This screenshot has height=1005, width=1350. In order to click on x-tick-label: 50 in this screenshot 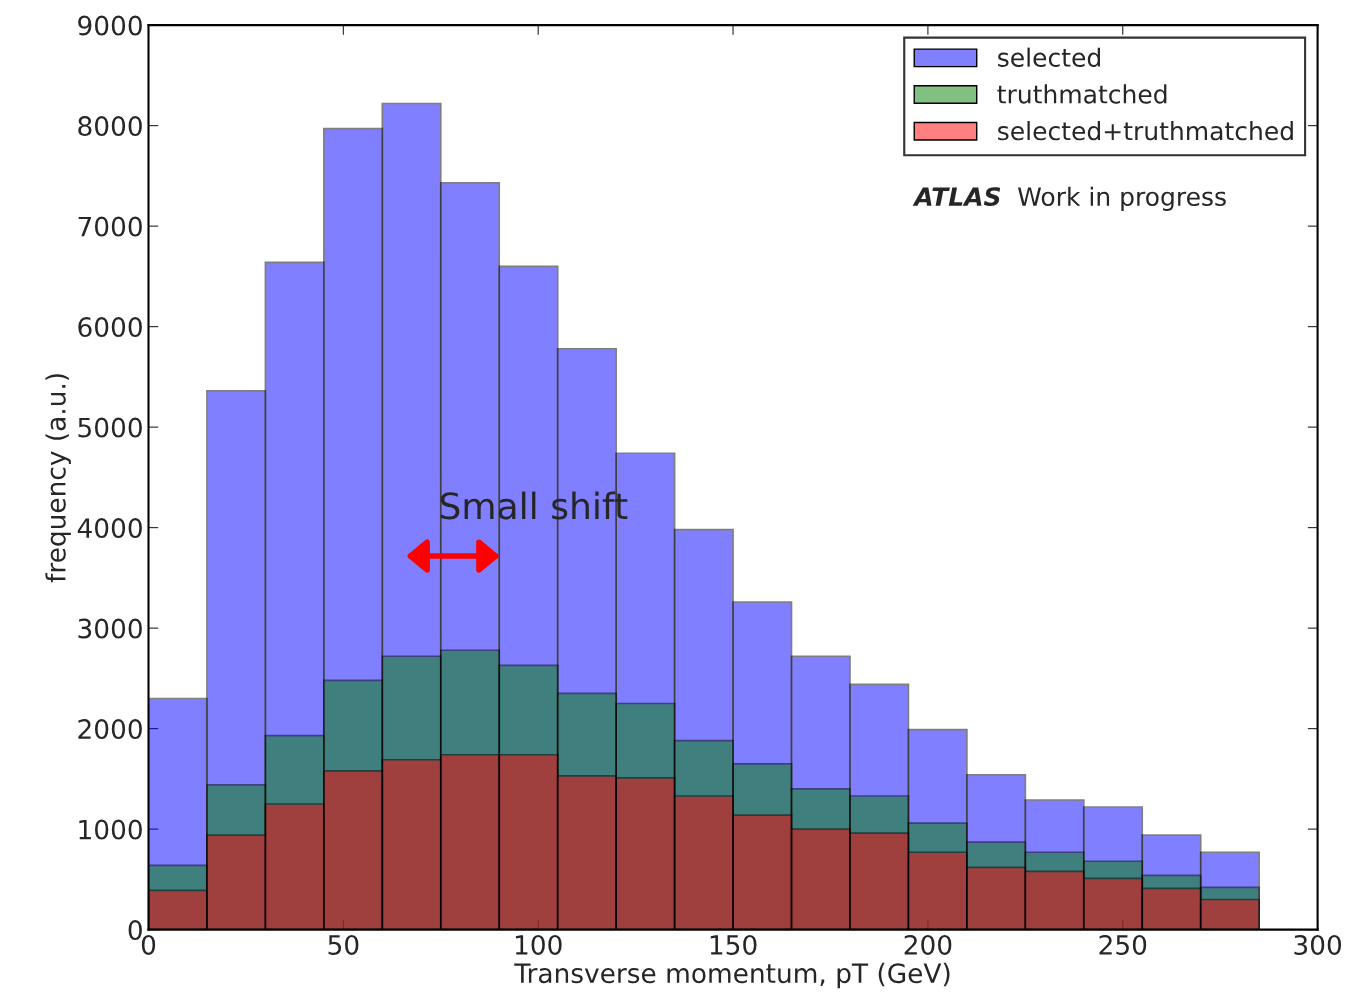, I will do `click(343, 944)`.